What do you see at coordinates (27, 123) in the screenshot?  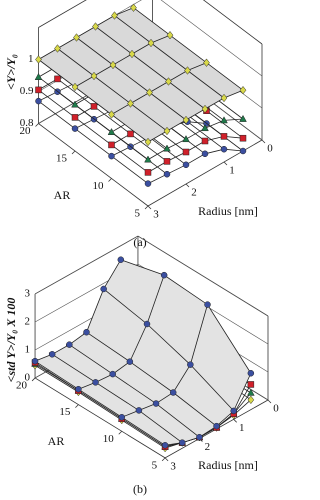 I see `z-tick-label: 0.8` at bounding box center [27, 123].